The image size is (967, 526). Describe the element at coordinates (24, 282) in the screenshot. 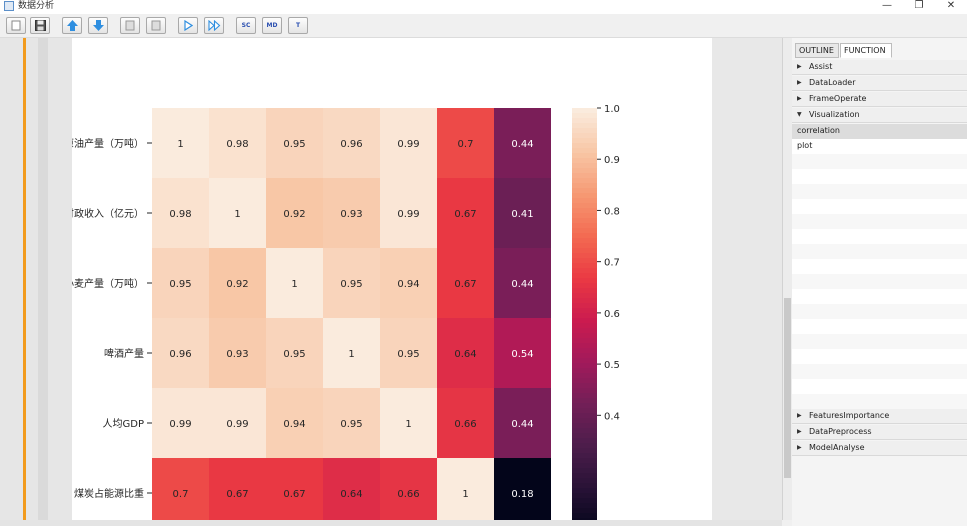

I see `cell-selection-bar` at that location.